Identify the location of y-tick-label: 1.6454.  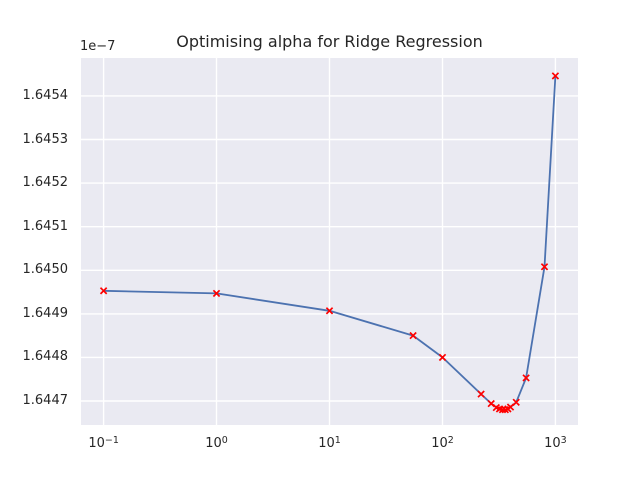
(45, 95).